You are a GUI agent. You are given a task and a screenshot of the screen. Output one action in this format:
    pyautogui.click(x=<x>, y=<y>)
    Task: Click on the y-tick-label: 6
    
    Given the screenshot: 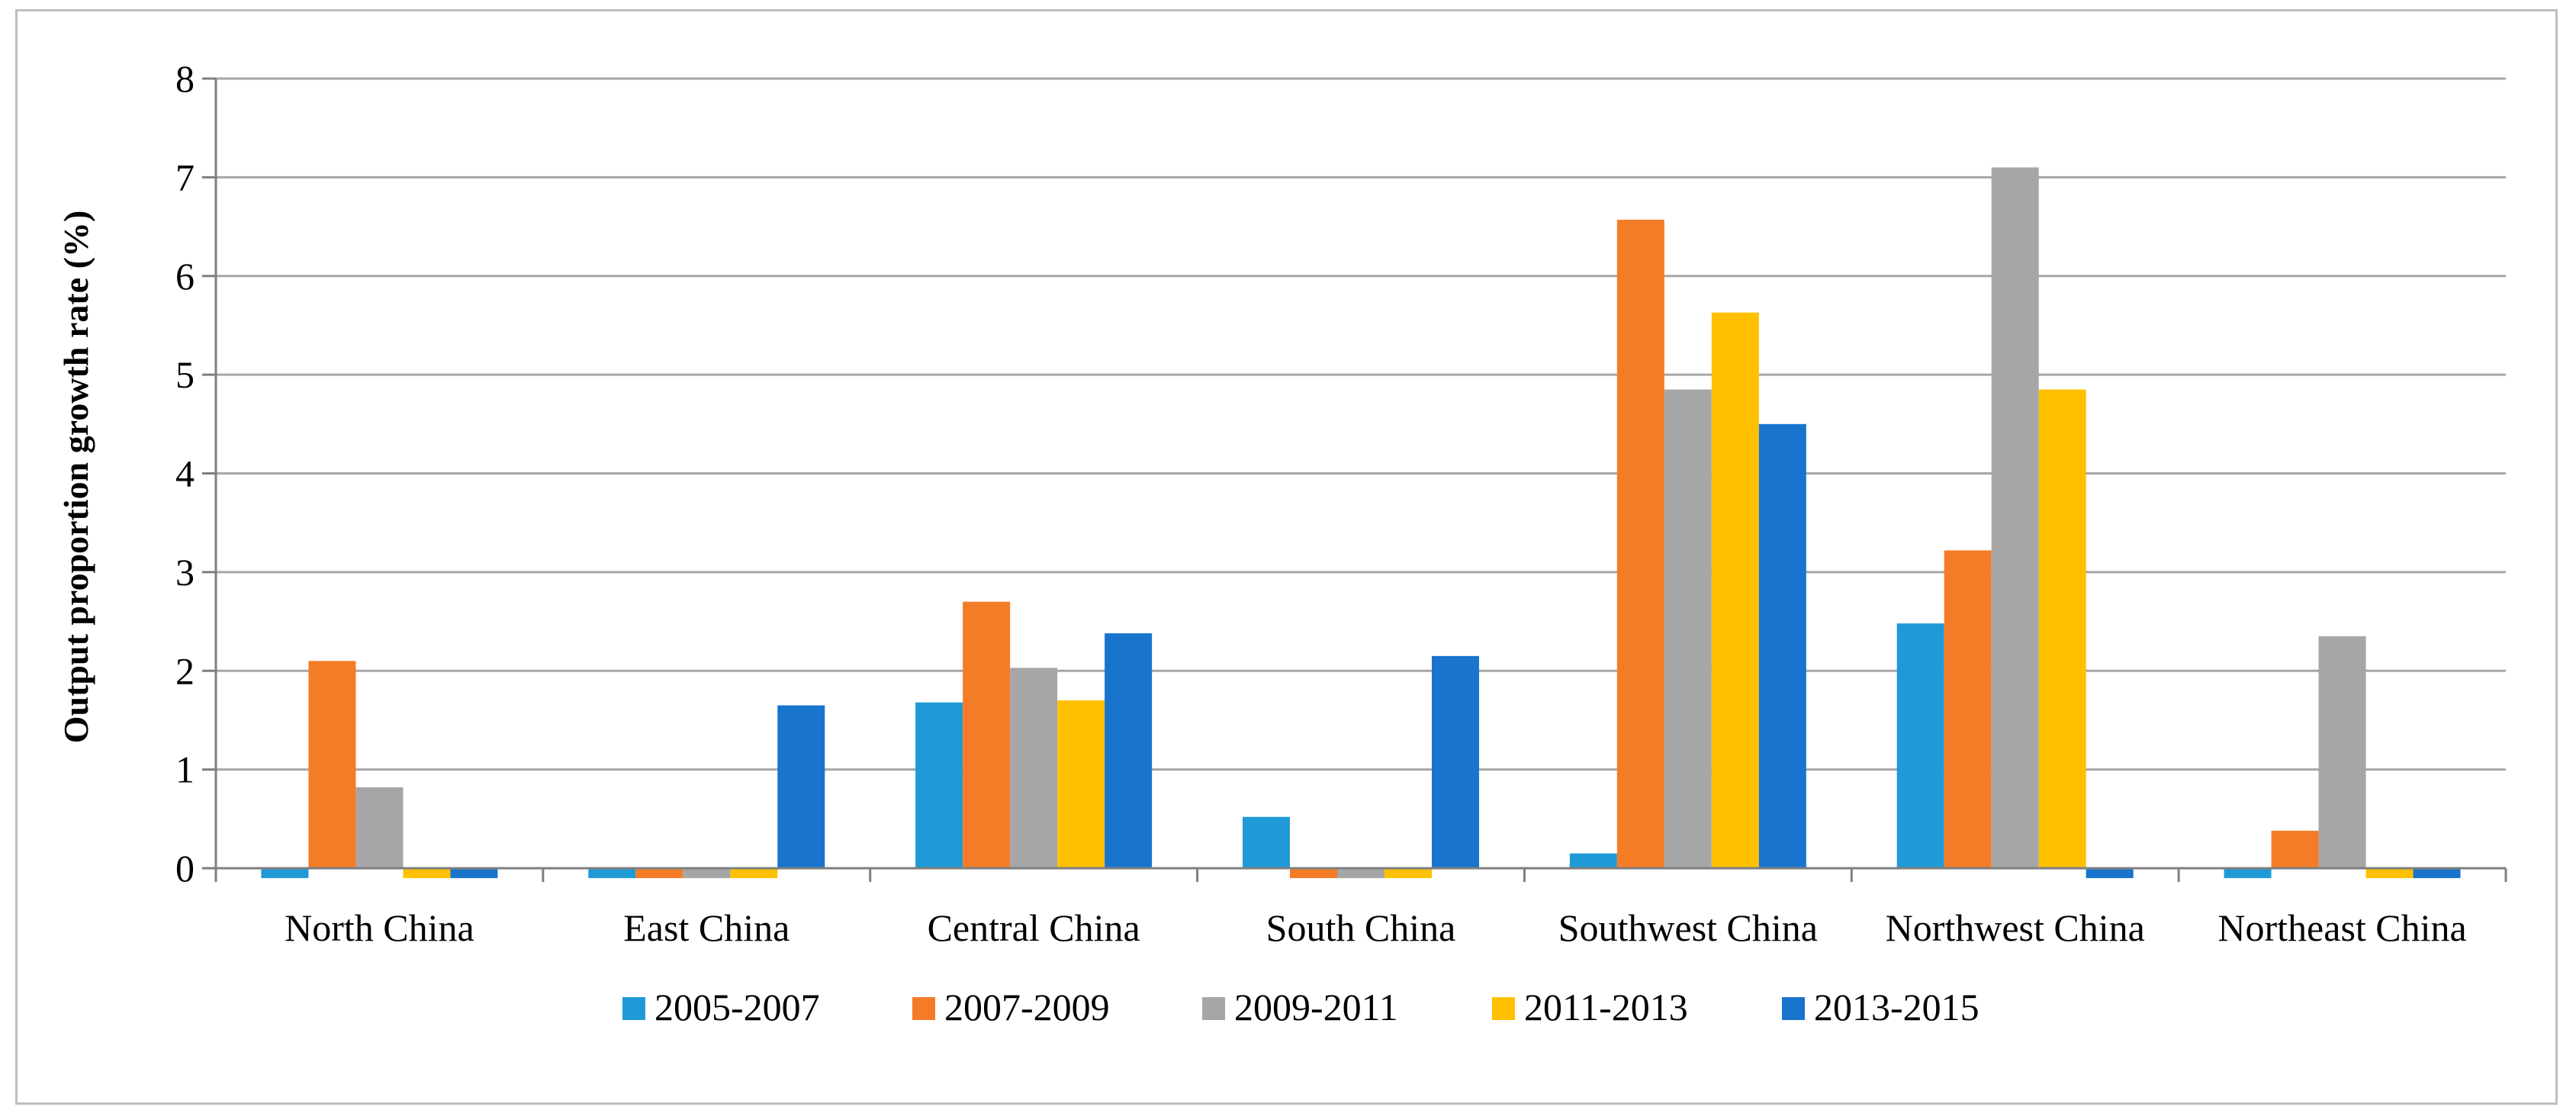 What is the action you would take?
    pyautogui.click(x=185, y=277)
    